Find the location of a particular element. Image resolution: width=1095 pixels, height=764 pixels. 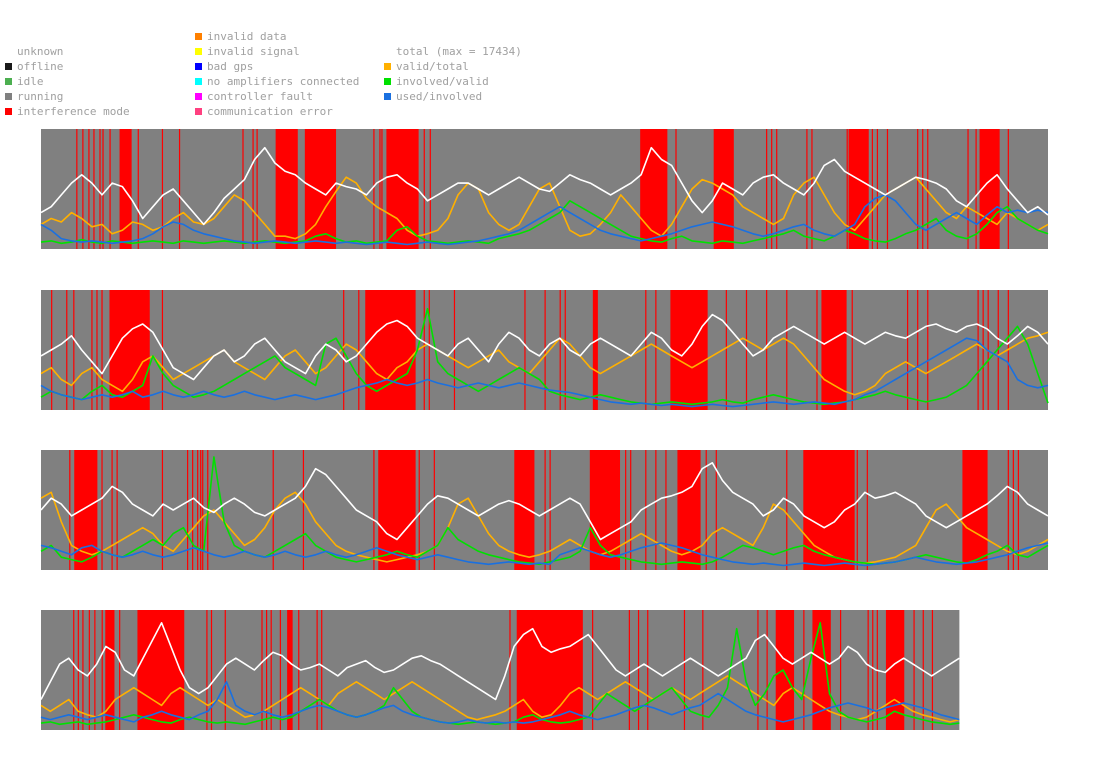

legend-label: controller fault is located at coordinates (260, 96).